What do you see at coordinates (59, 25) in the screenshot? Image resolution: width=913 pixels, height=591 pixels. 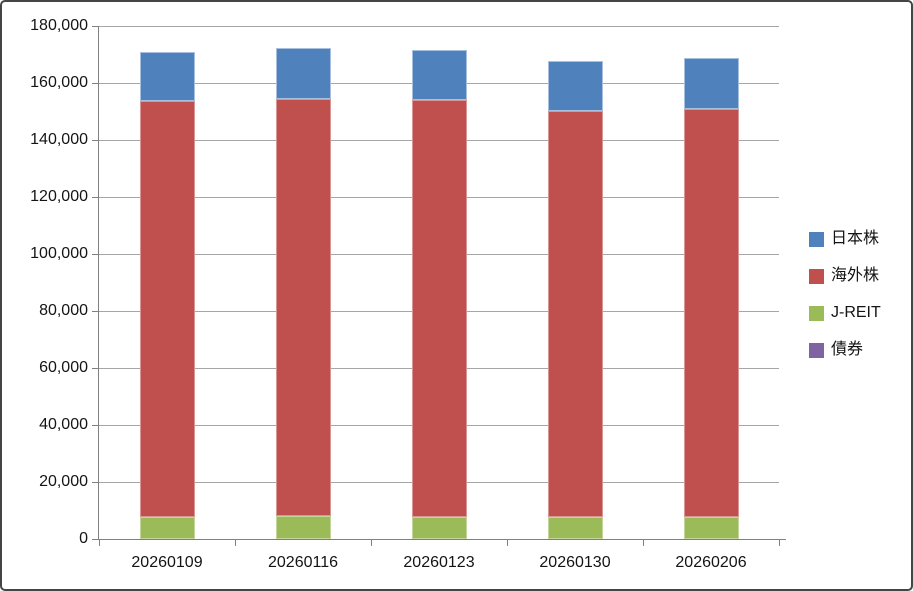 I see `y-tick-label: 180,000` at bounding box center [59, 25].